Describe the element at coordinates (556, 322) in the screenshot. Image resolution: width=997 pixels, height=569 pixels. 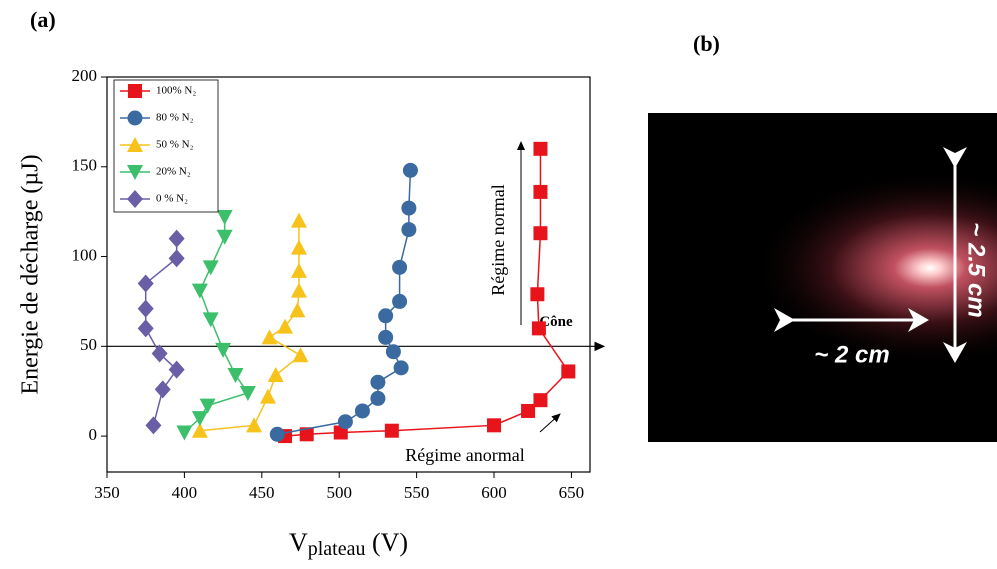
I see `reference-label: Cône` at that location.